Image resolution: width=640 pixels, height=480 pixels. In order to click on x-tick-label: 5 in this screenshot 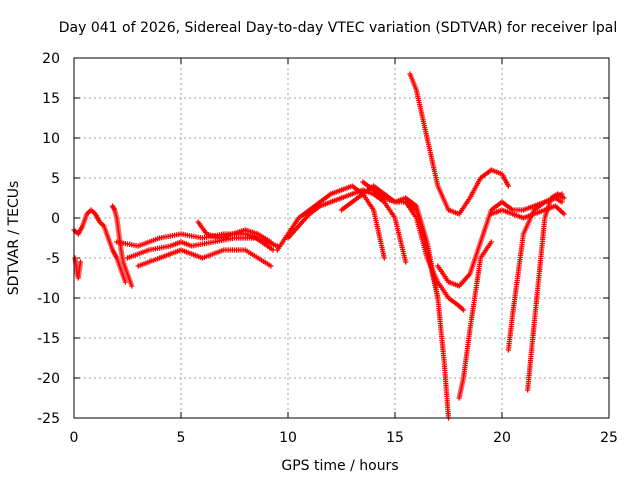, I will do `click(181, 438)`.